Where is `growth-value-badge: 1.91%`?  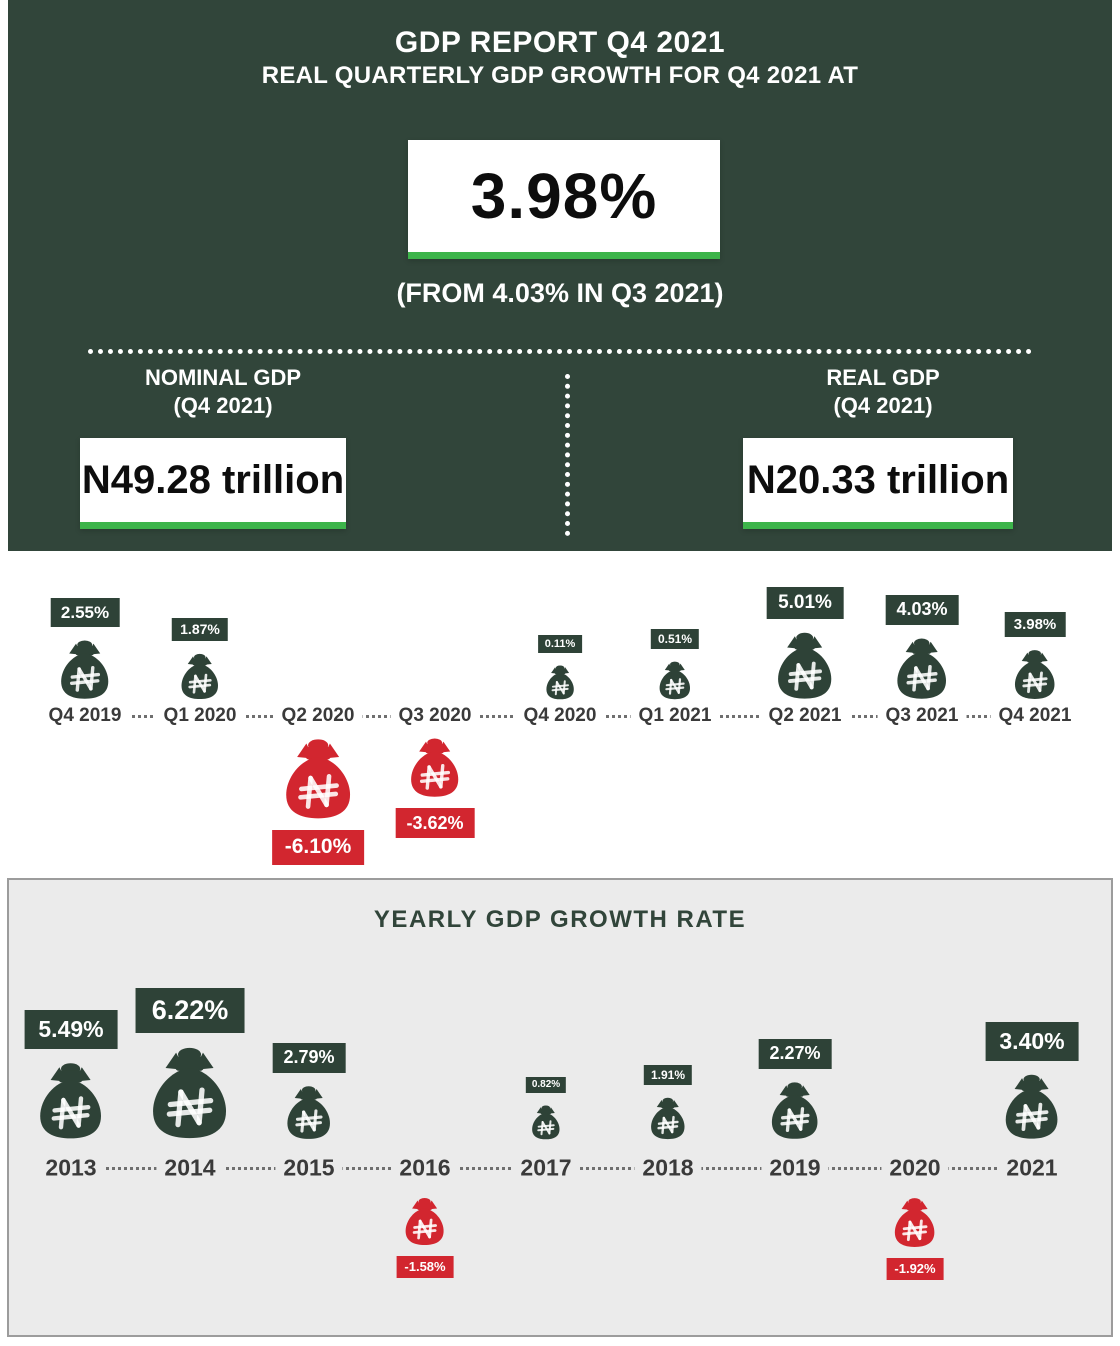 growth-value-badge: 1.91% is located at coordinates (668, 1074).